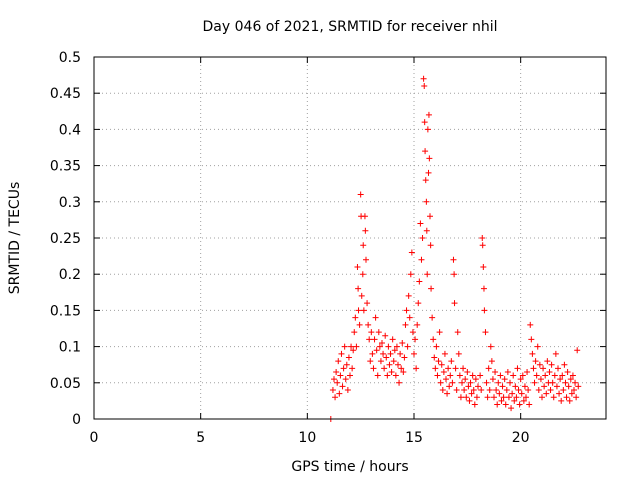 The height and width of the screenshot is (480, 640). Describe the element at coordinates (200, 438) in the screenshot. I see `x-tick-label: 5` at that location.